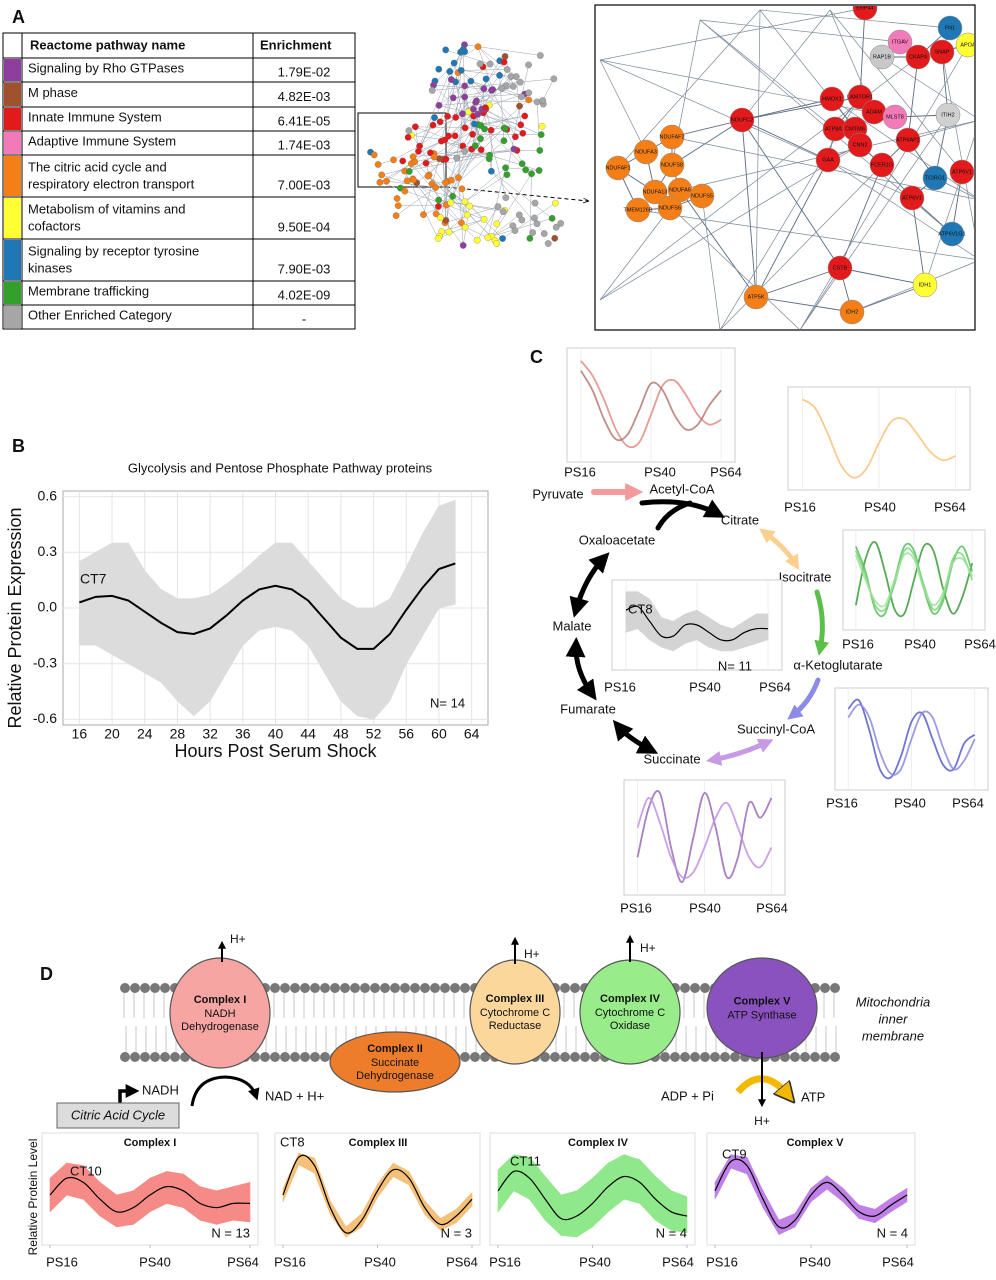 The image size is (996, 1280). I want to click on x-tick-label: 52, so click(374, 734).